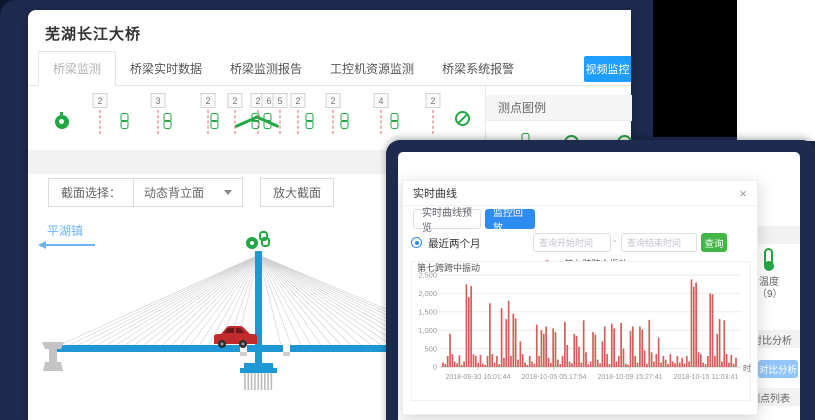  Describe the element at coordinates (630, 377) in the screenshot. I see `svg-text: 2018-10-09 15:27:41` at that location.